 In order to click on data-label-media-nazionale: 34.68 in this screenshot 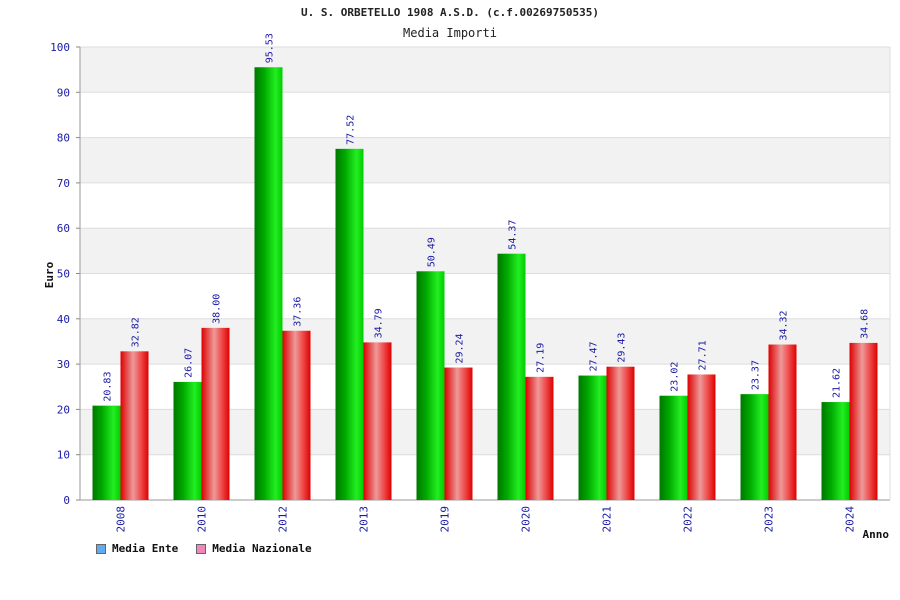, I will do `click(865, 324)`.